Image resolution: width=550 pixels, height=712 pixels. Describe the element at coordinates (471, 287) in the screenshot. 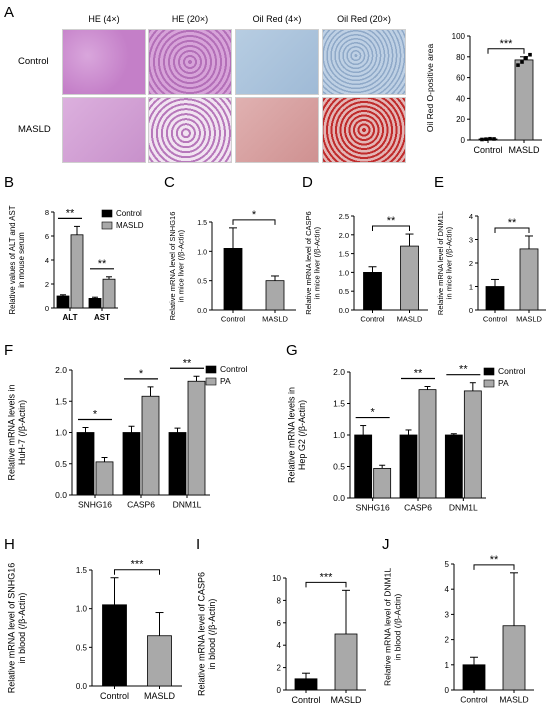

I see `y-tick-label: 1` at that location.